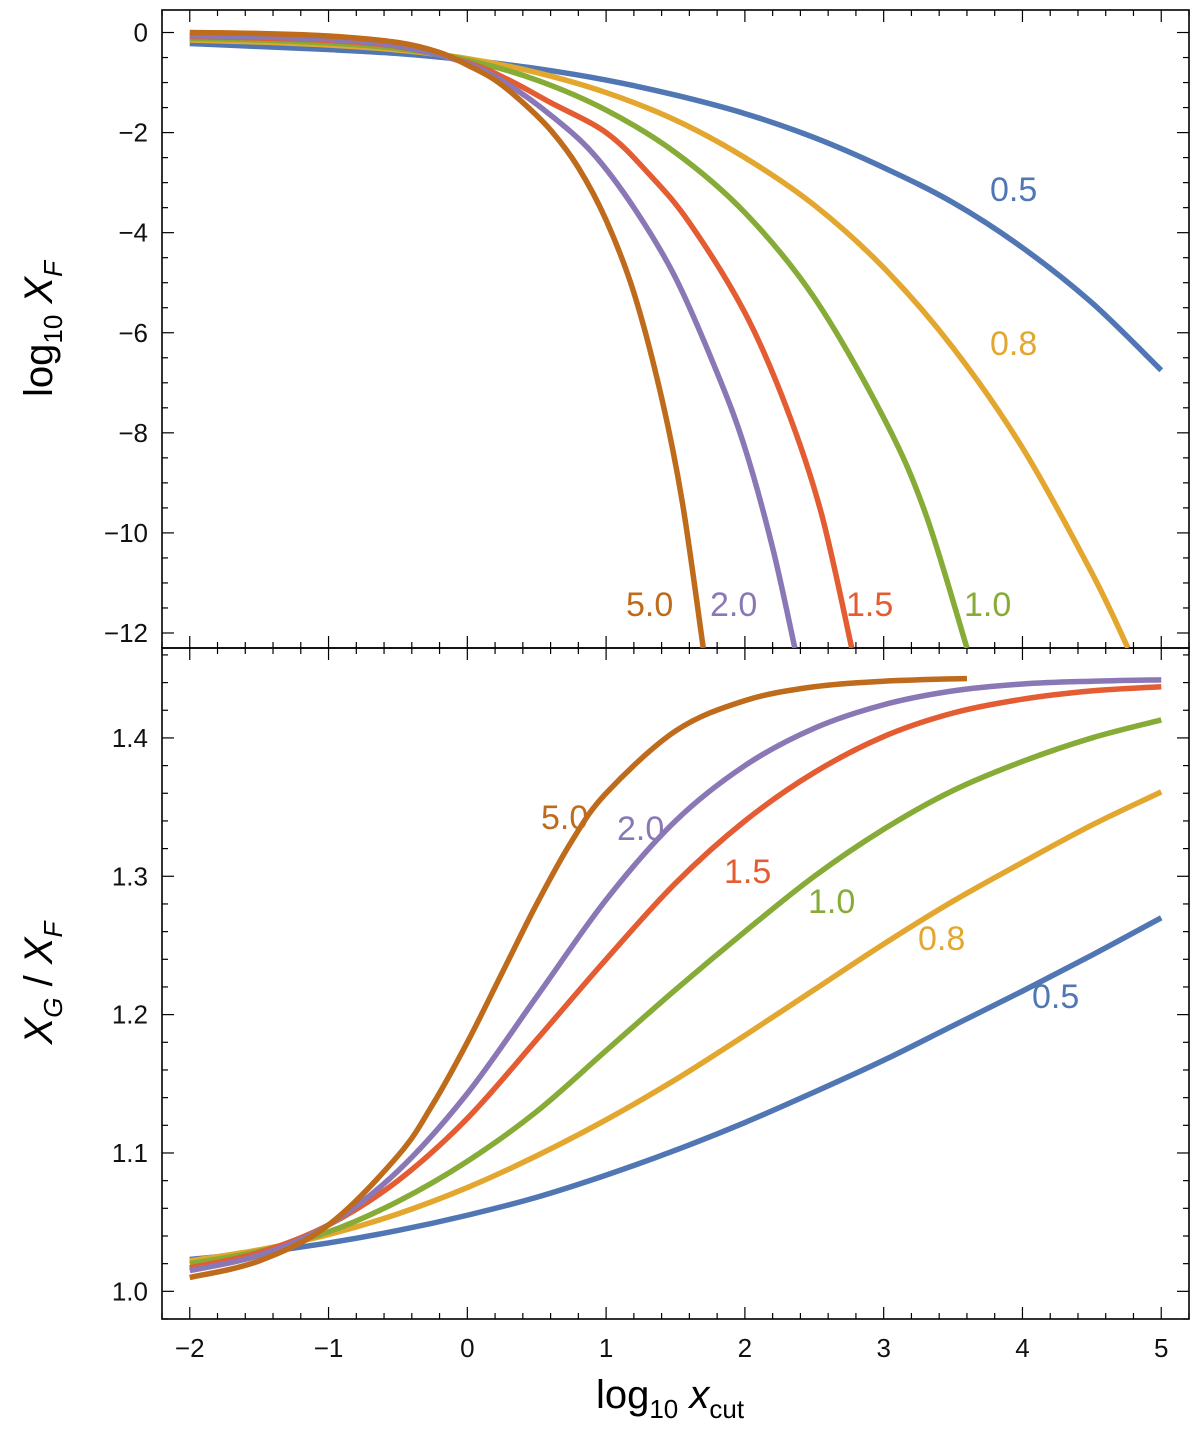 Image resolution: width=1200 pixels, height=1436 pixels. I want to click on top-y-axis-title: log10 XF, so click(42, 328).